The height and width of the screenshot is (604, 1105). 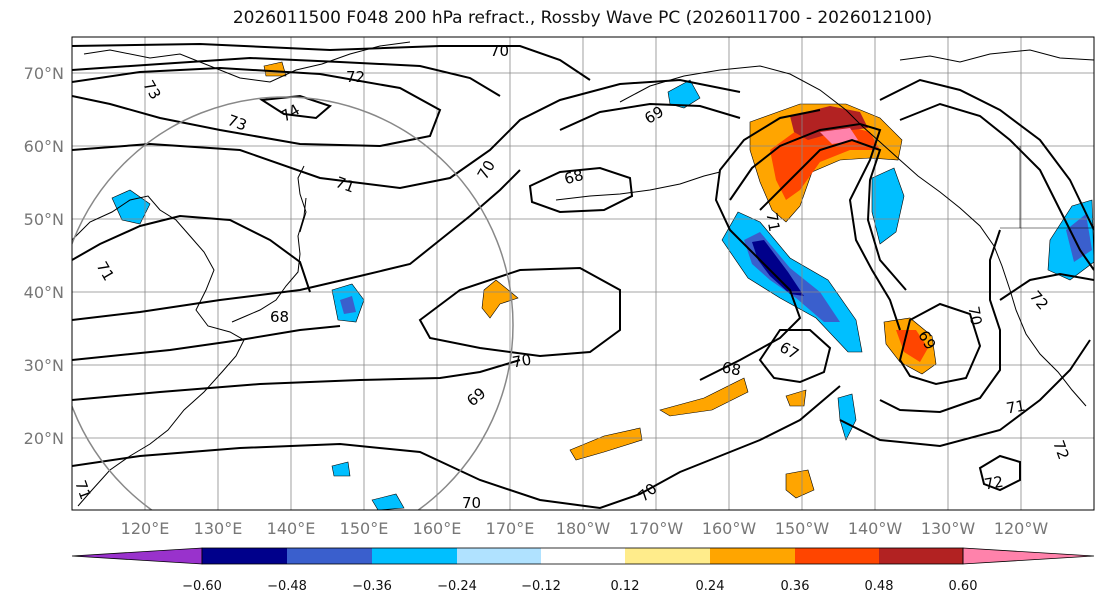 What do you see at coordinates (237, 122) in the screenshot?
I see `contour-label: 73` at bounding box center [237, 122].